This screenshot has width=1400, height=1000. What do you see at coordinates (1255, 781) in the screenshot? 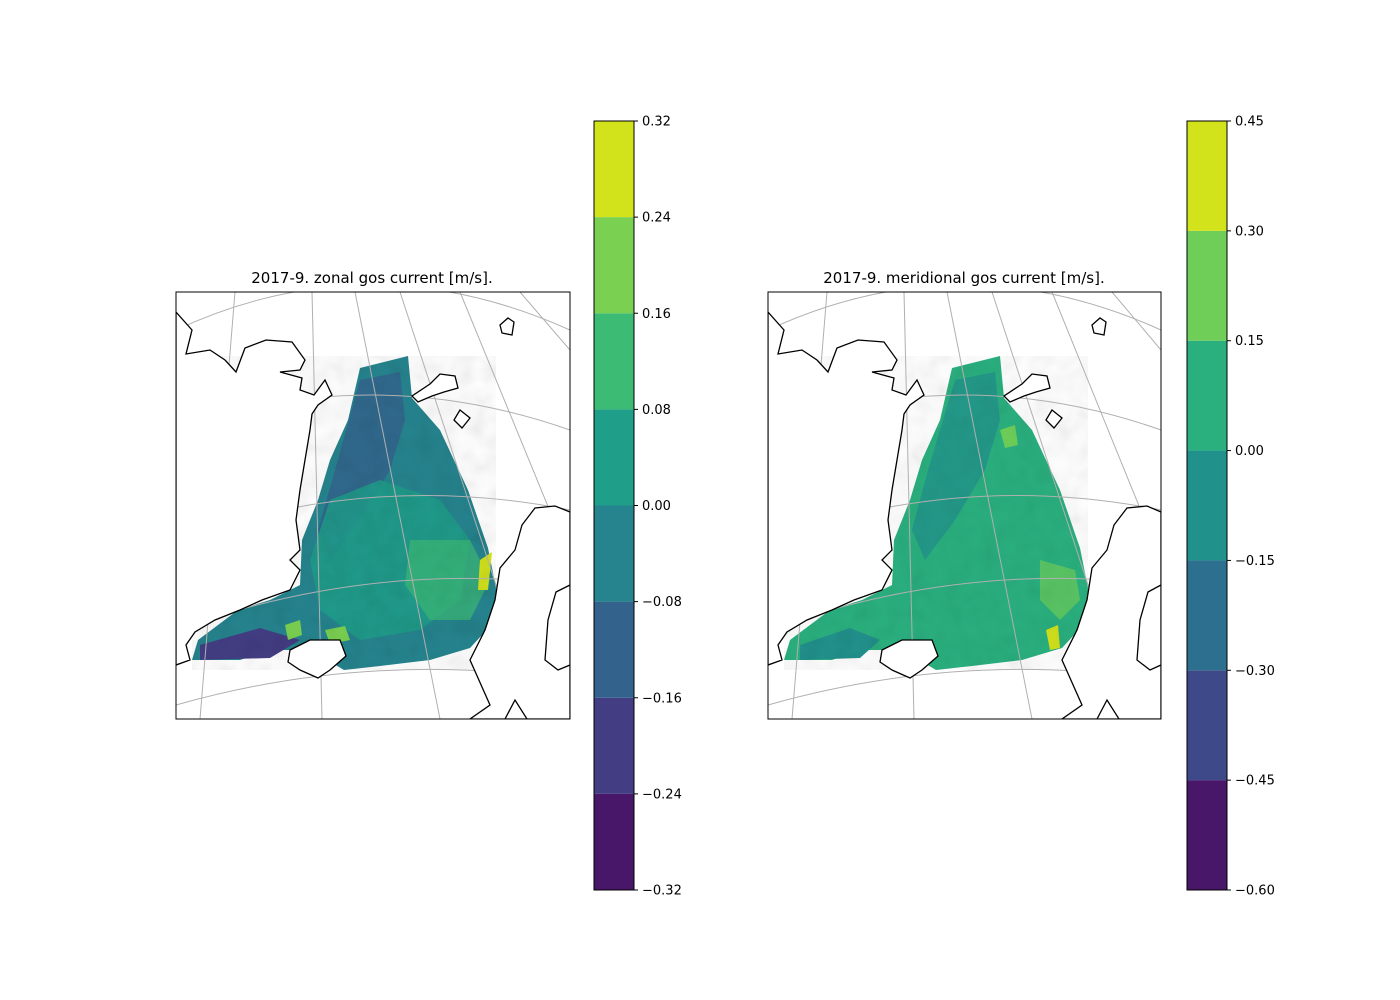
I see `meridional-colorbar-tick-label: −0.45` at bounding box center [1255, 781].